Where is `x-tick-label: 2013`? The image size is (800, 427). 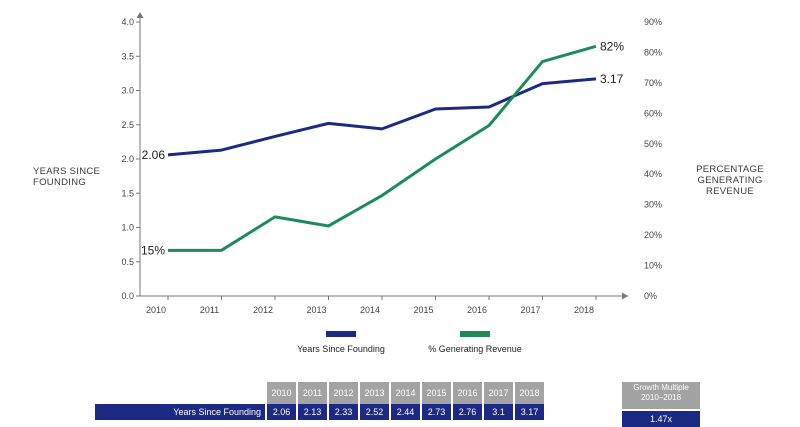
x-tick-label: 2013 is located at coordinates (316, 310).